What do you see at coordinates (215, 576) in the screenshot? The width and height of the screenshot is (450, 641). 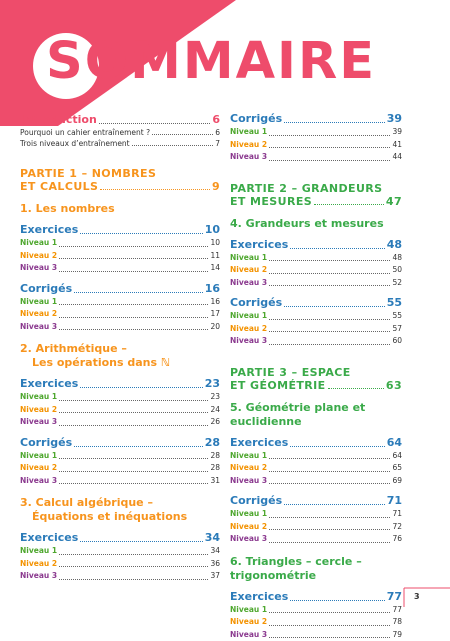 I see `level-entry-page: 37` at bounding box center [215, 576].